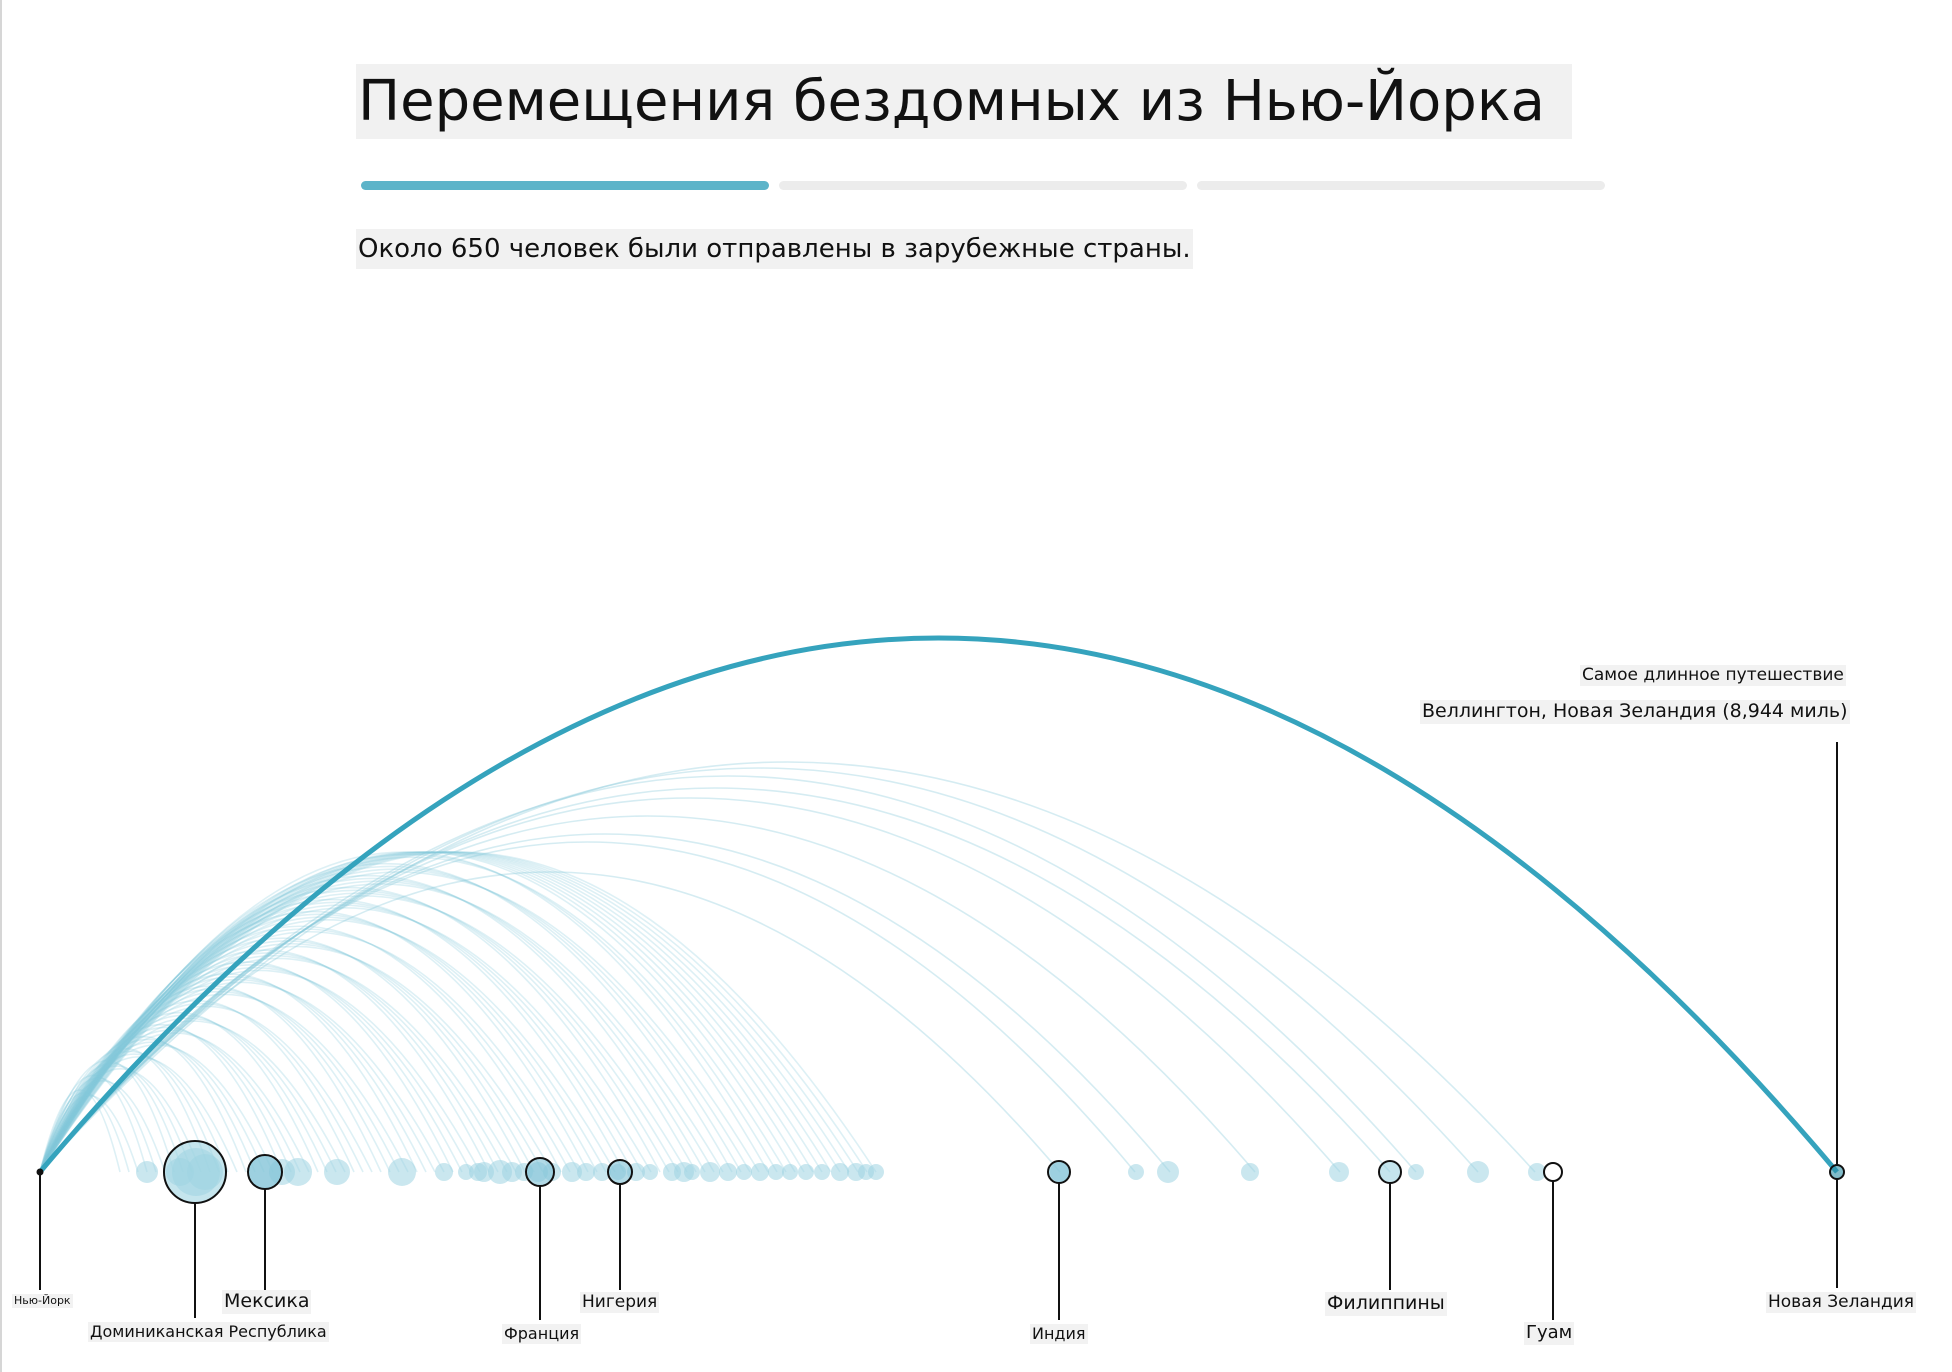  Describe the element at coordinates (1386, 1304) in the screenshot. I see `label-philippines: Филиппины` at that location.